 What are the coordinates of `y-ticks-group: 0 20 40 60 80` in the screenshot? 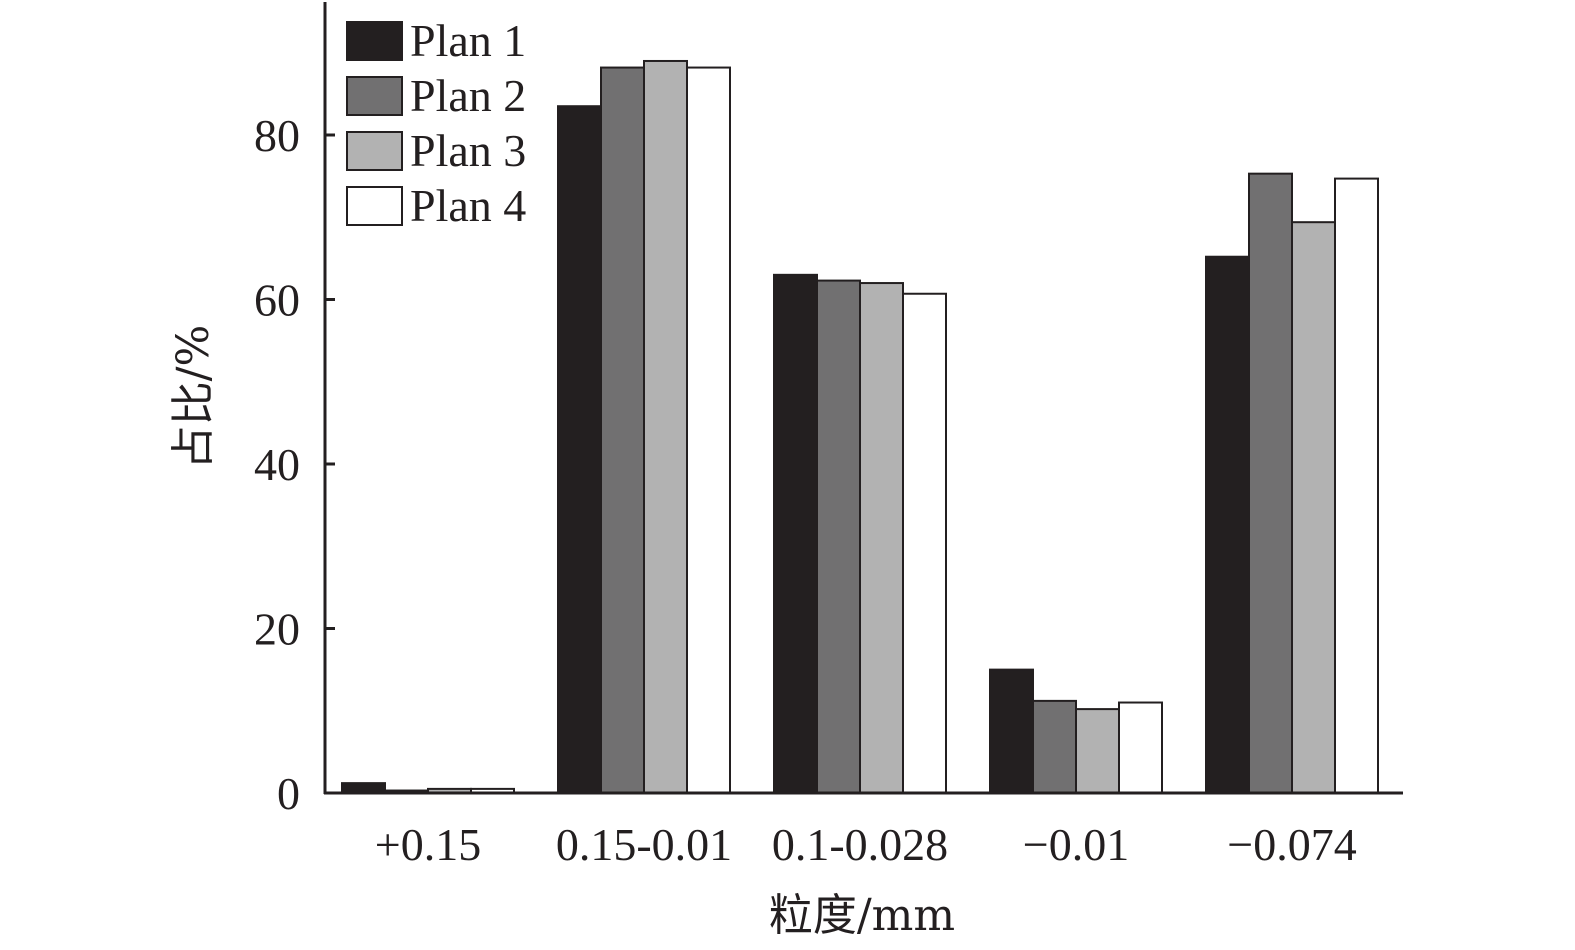 It's located at (294, 464).